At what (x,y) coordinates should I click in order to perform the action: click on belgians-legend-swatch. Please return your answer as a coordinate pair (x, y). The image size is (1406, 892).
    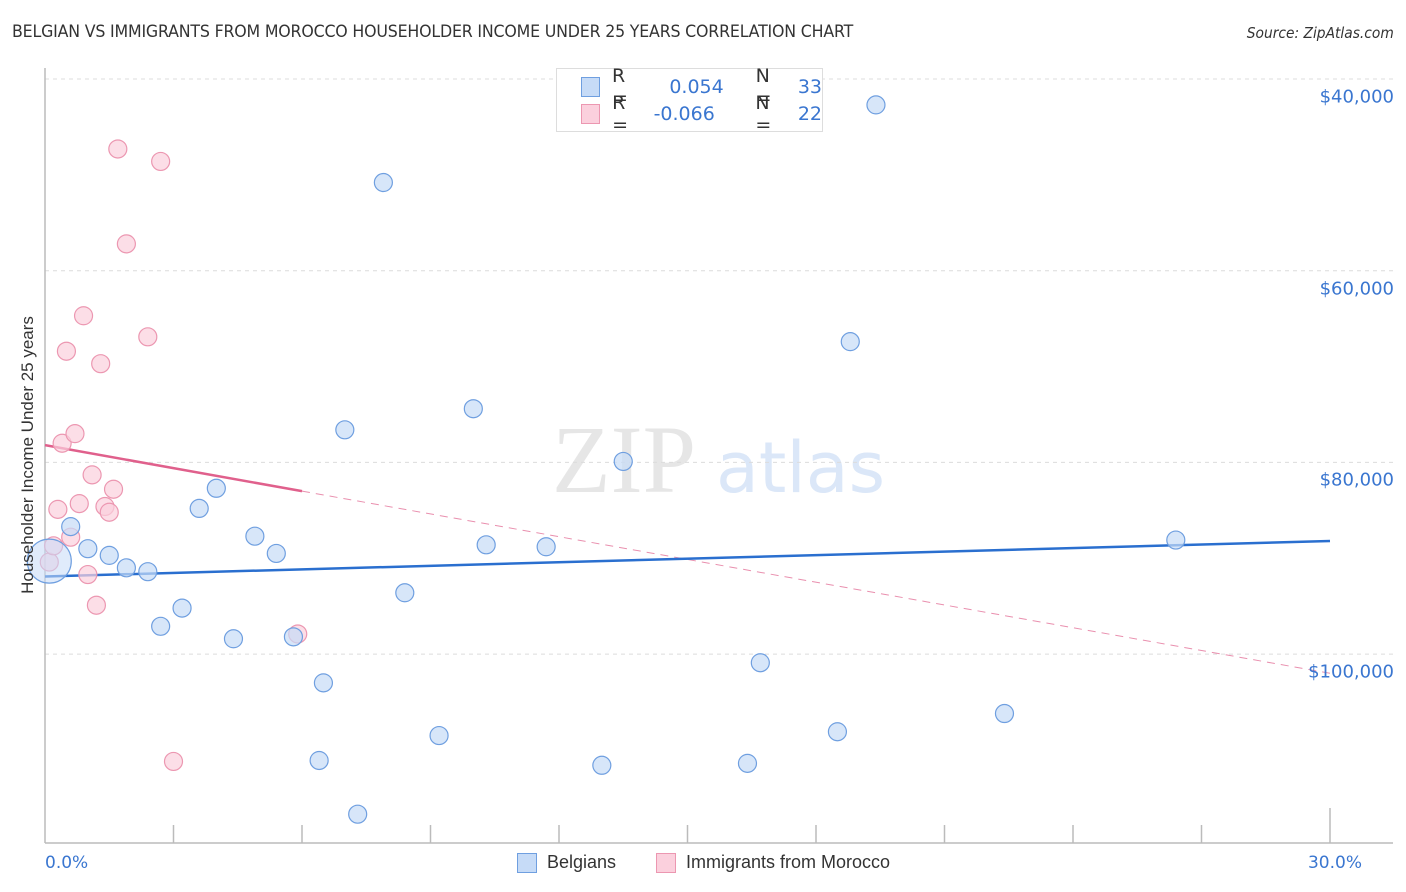
    Looking at the image, I should click on (527, 862).